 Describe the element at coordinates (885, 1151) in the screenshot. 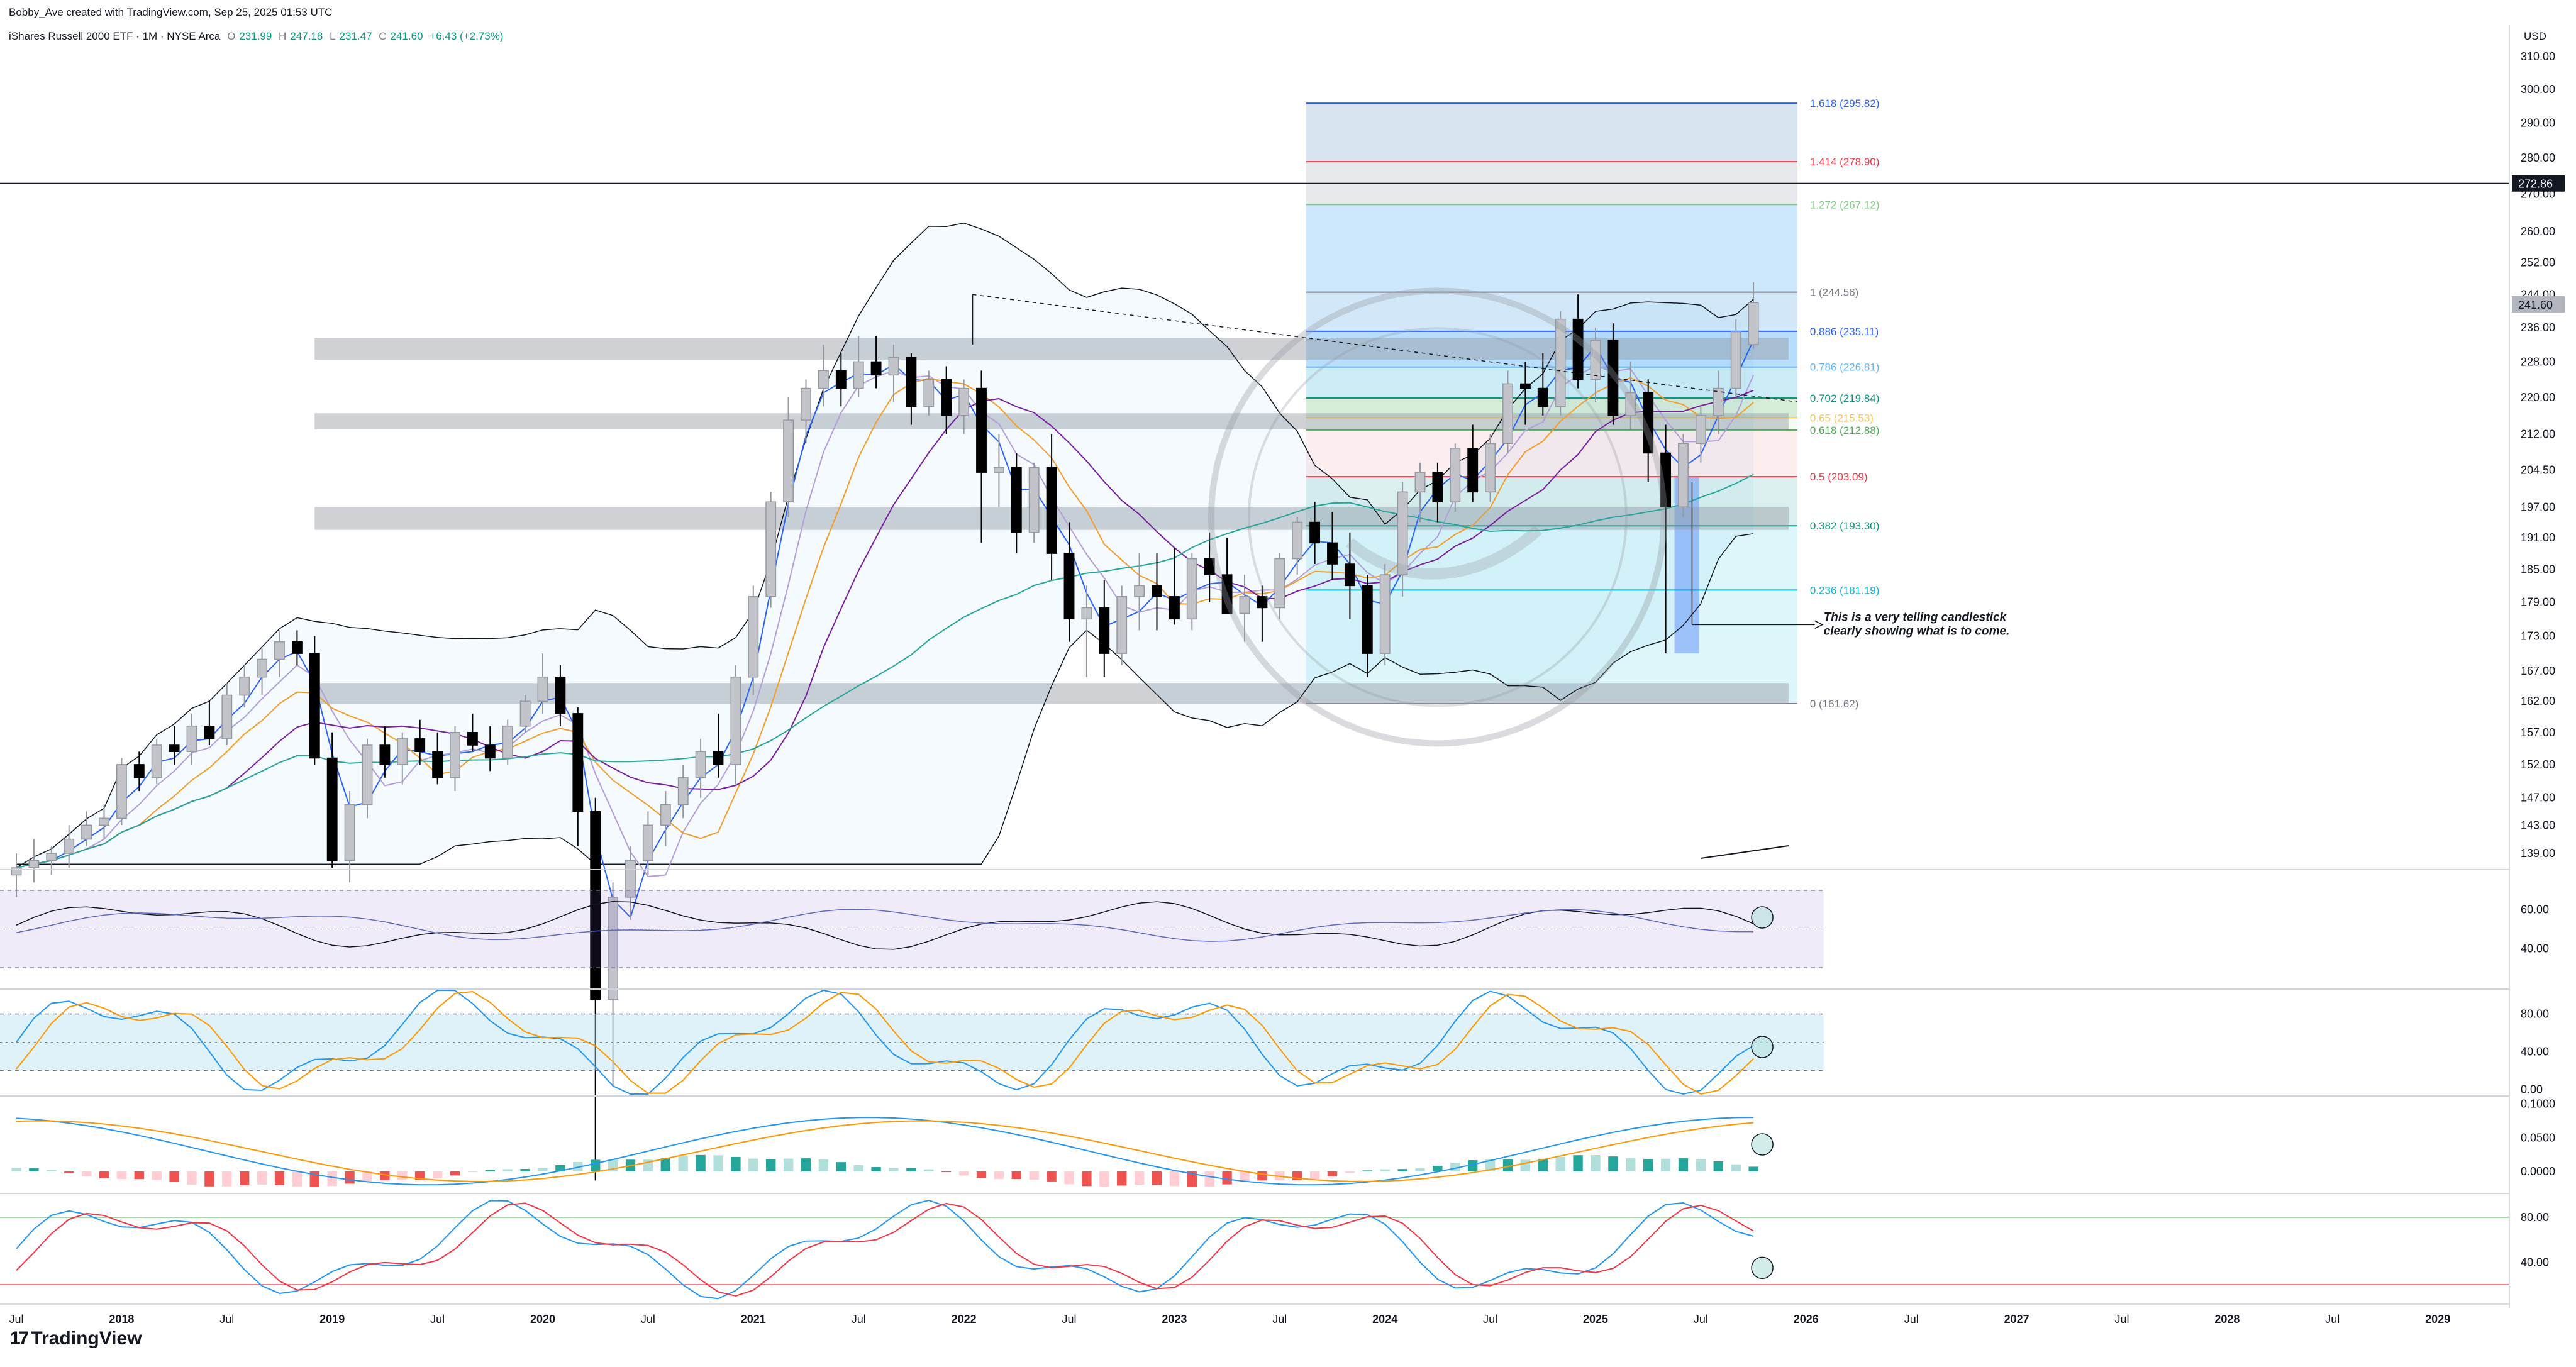

I see `macd-line` at that location.